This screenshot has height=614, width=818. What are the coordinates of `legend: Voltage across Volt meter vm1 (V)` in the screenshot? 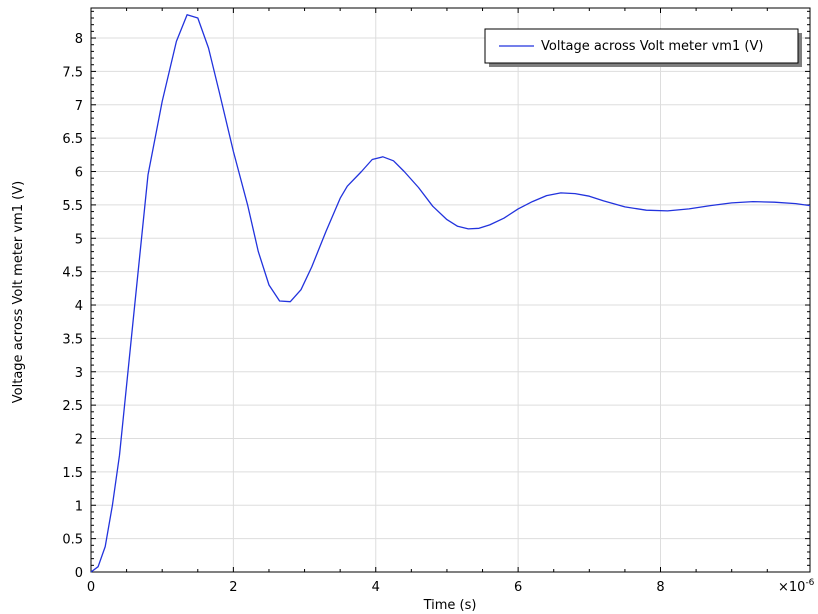 It's located at (643, 47).